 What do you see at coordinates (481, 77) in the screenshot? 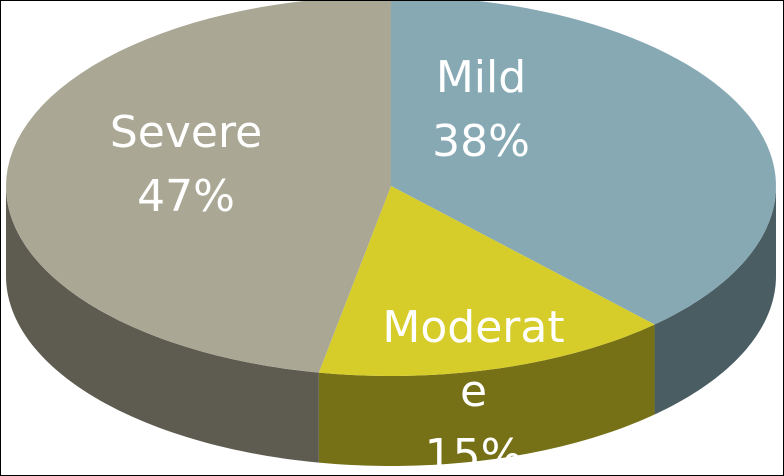
I see `category-label: Mild` at bounding box center [481, 77].